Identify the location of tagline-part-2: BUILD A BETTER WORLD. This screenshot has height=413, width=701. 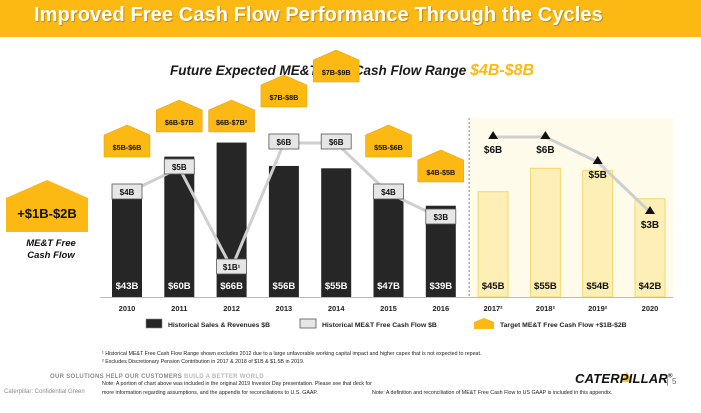
(224, 377).